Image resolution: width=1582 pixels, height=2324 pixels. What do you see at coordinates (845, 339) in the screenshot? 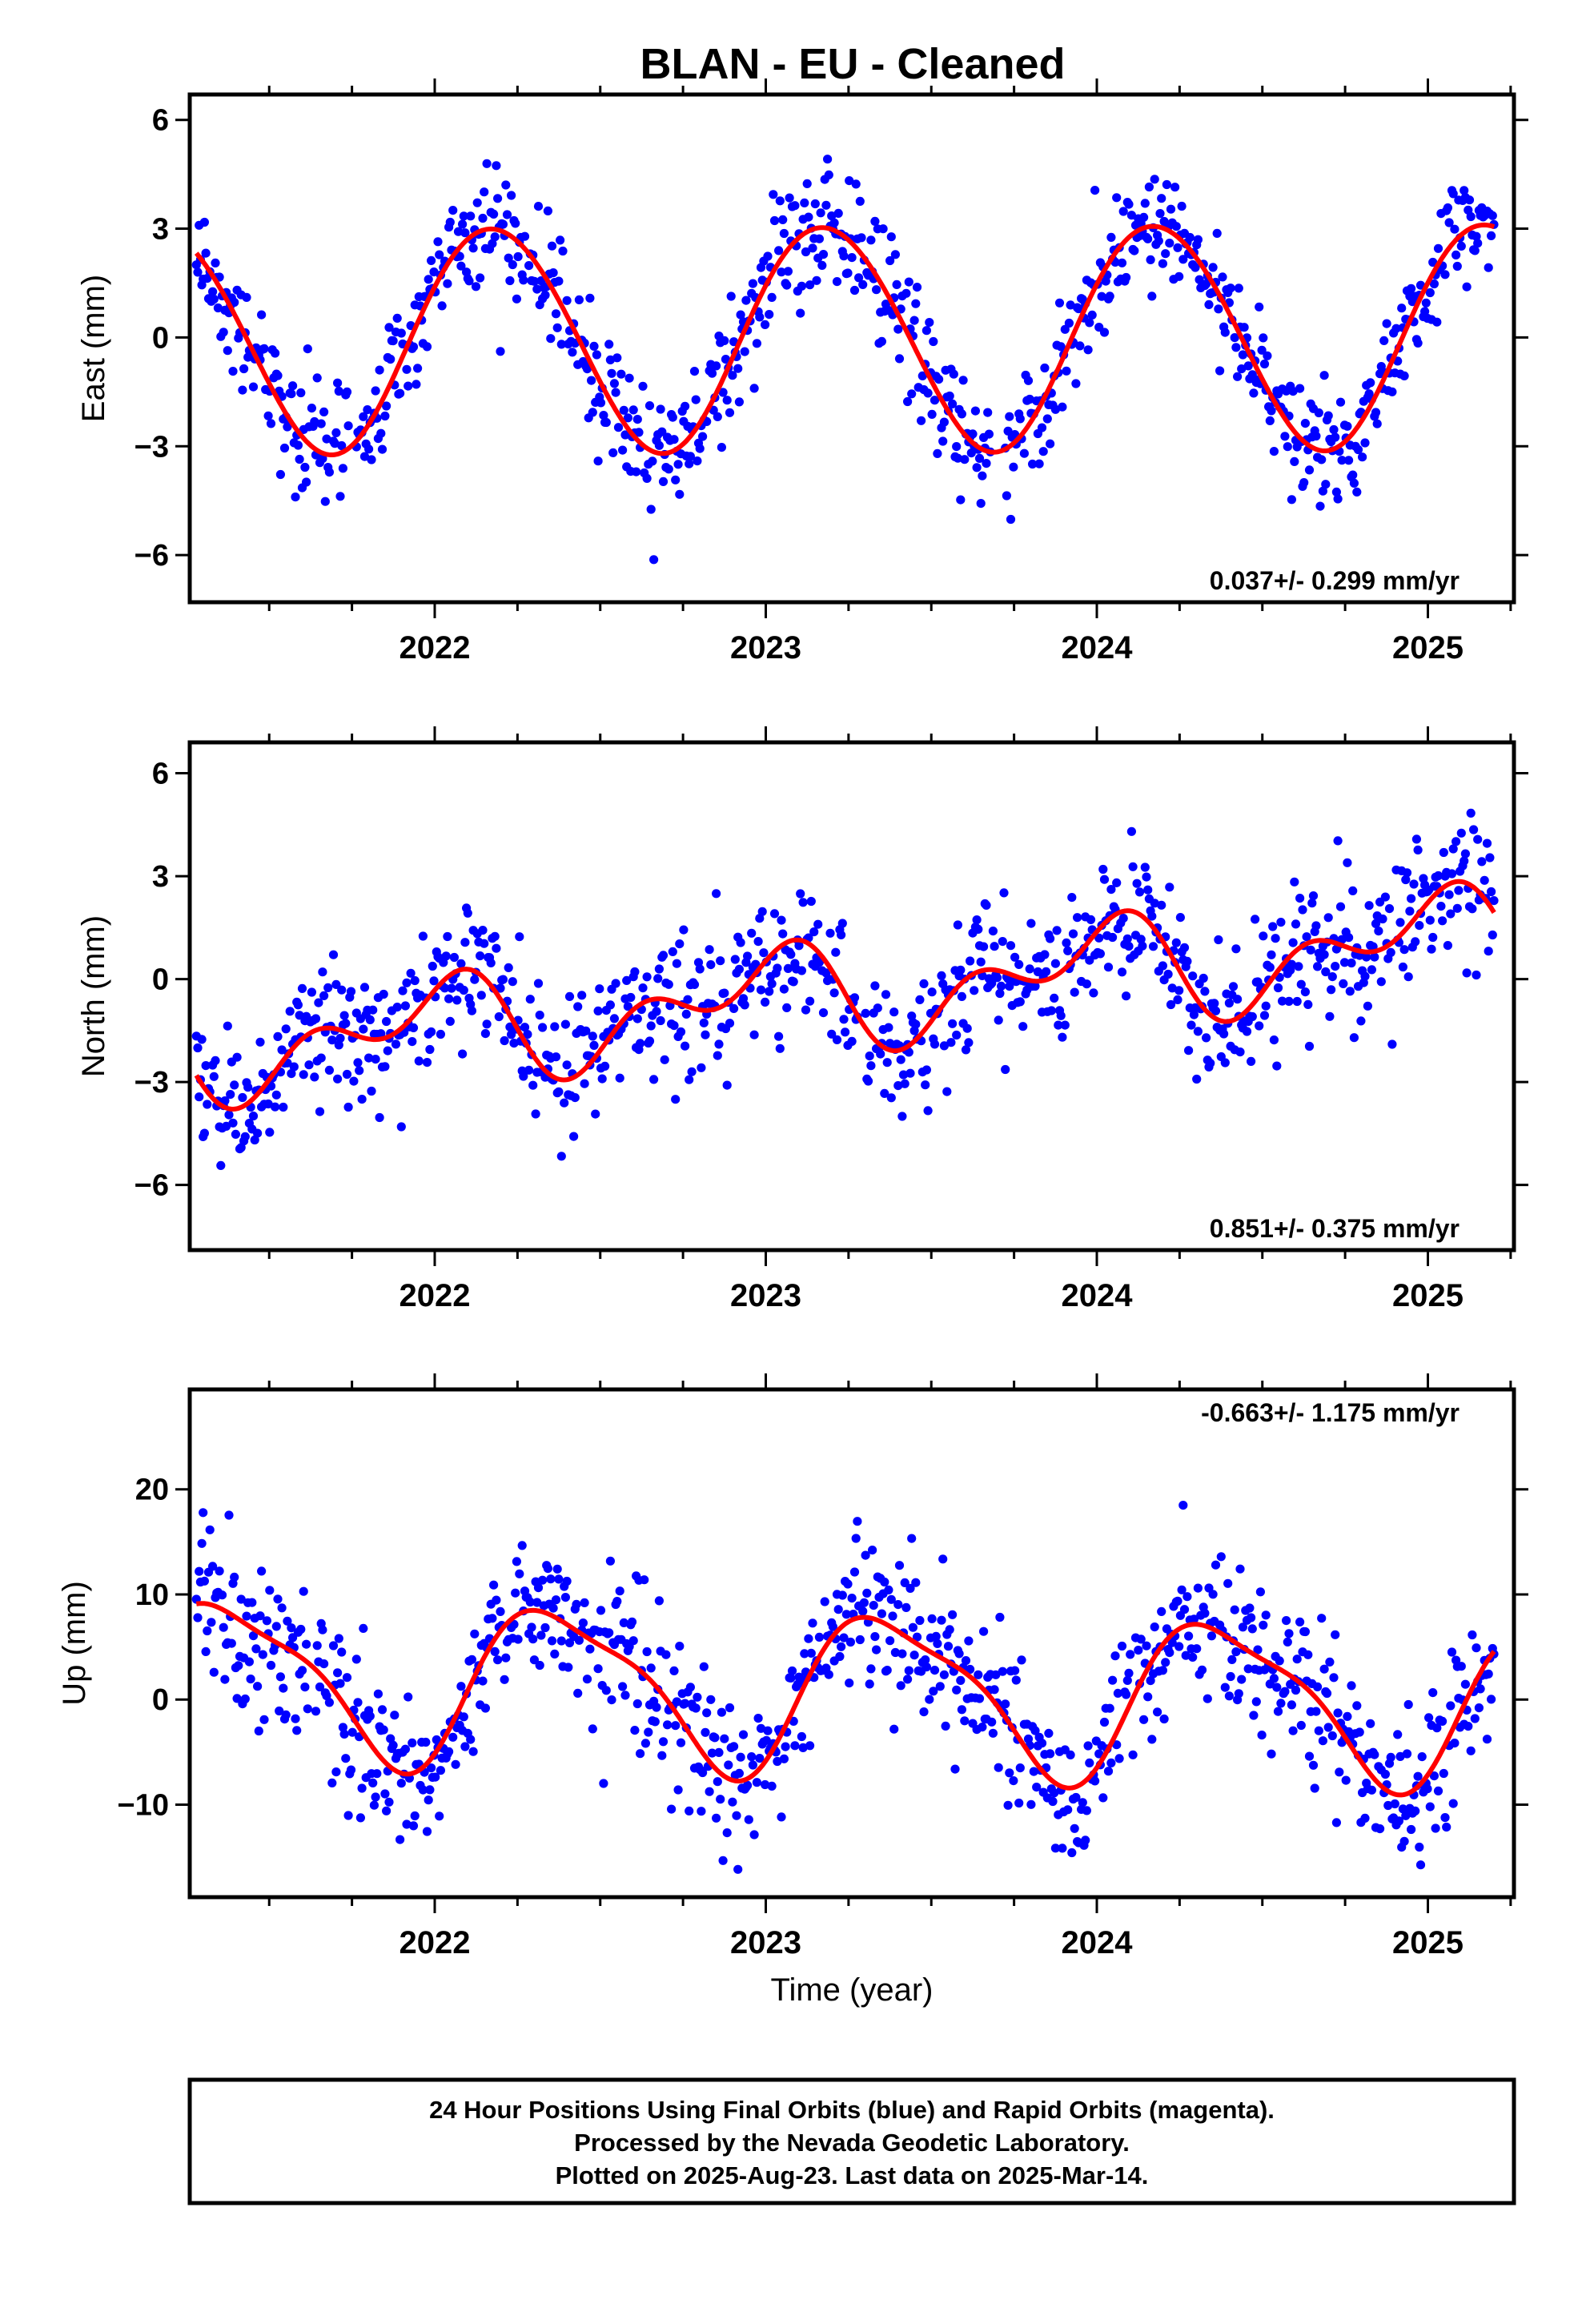
I see `east-model-curve` at bounding box center [845, 339].